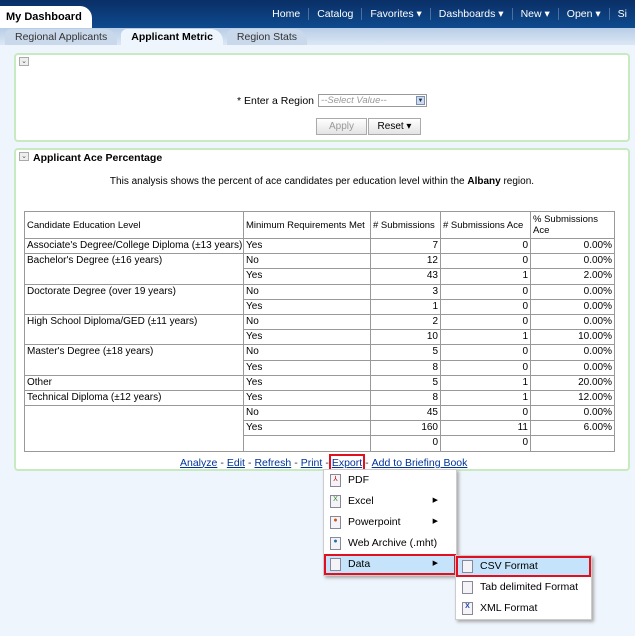 The height and width of the screenshot is (636, 635). I want to click on region-select: --Select Value-- ▼, so click(373, 100).